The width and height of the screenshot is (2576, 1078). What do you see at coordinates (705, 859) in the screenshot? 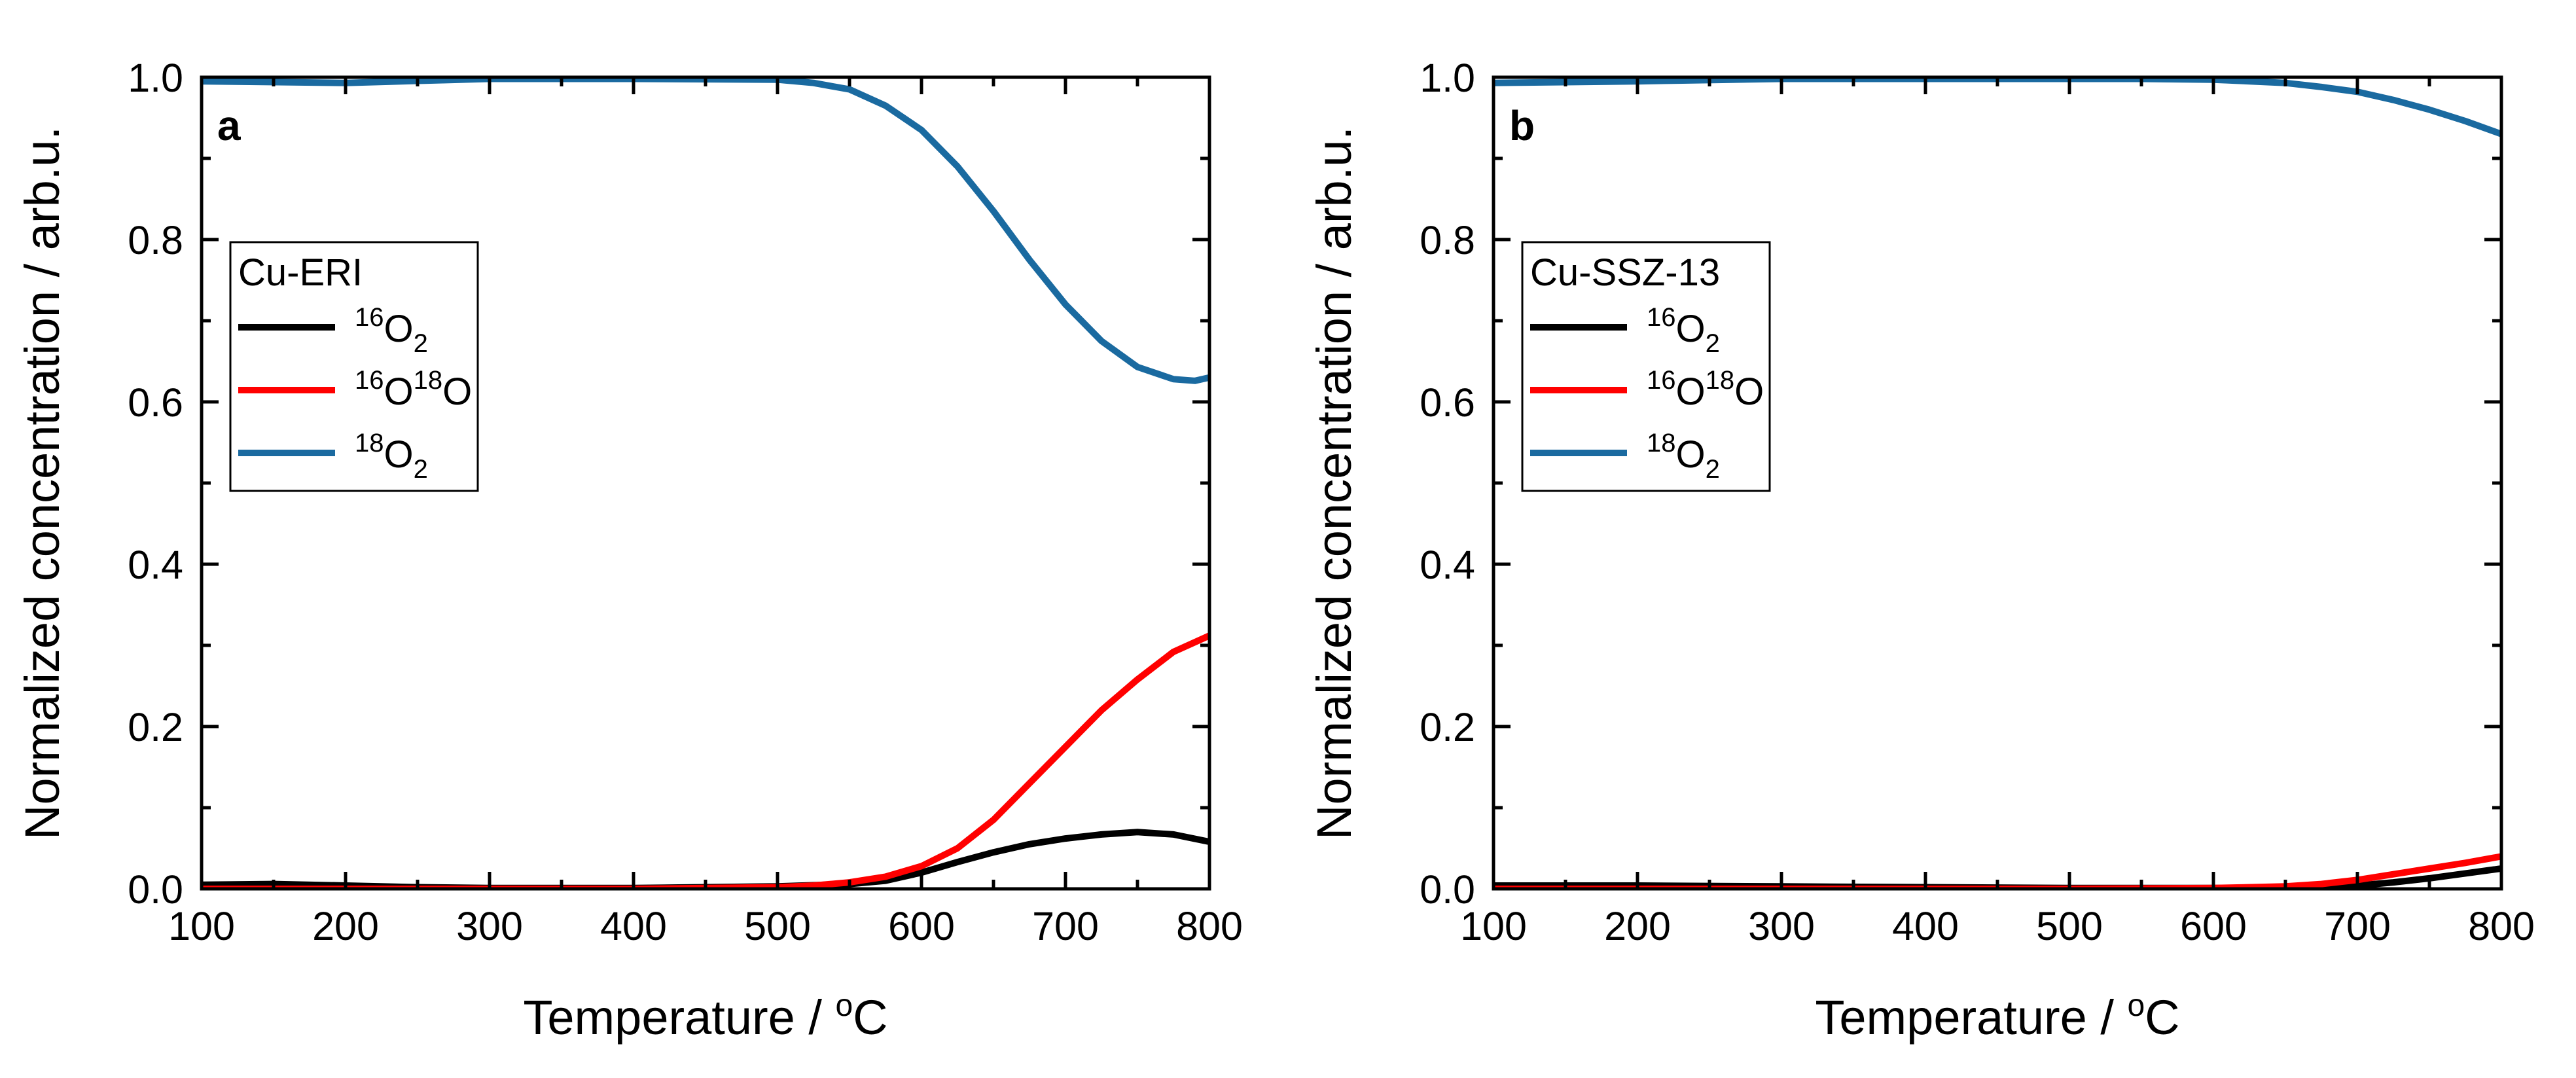
I see `series-line-16O2` at bounding box center [705, 859].